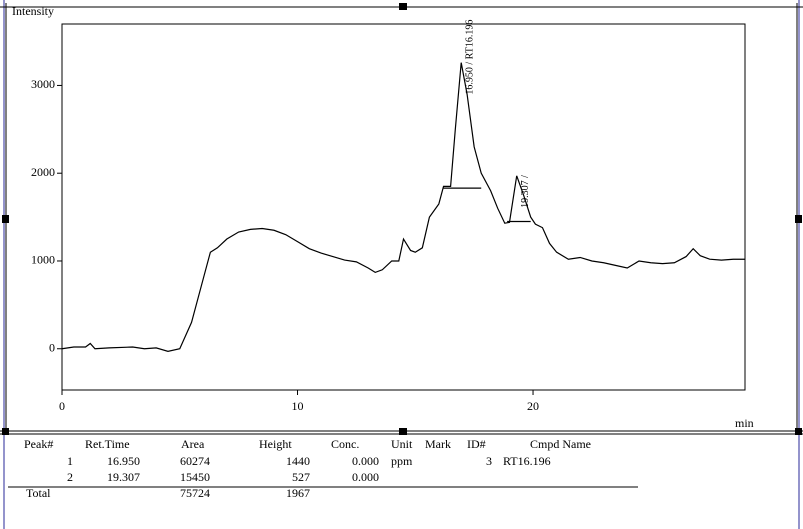  What do you see at coordinates (33, 11) in the screenshot?
I see `y-axis-label: Intensity` at bounding box center [33, 11].